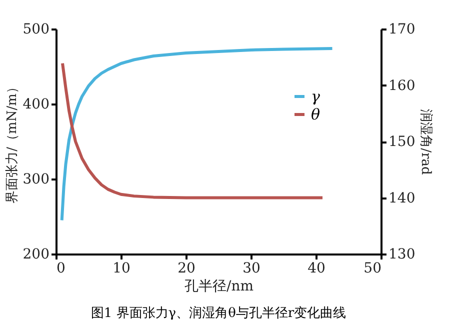  I want to click on x-axis-title: 孔半径/nm, so click(219, 286).